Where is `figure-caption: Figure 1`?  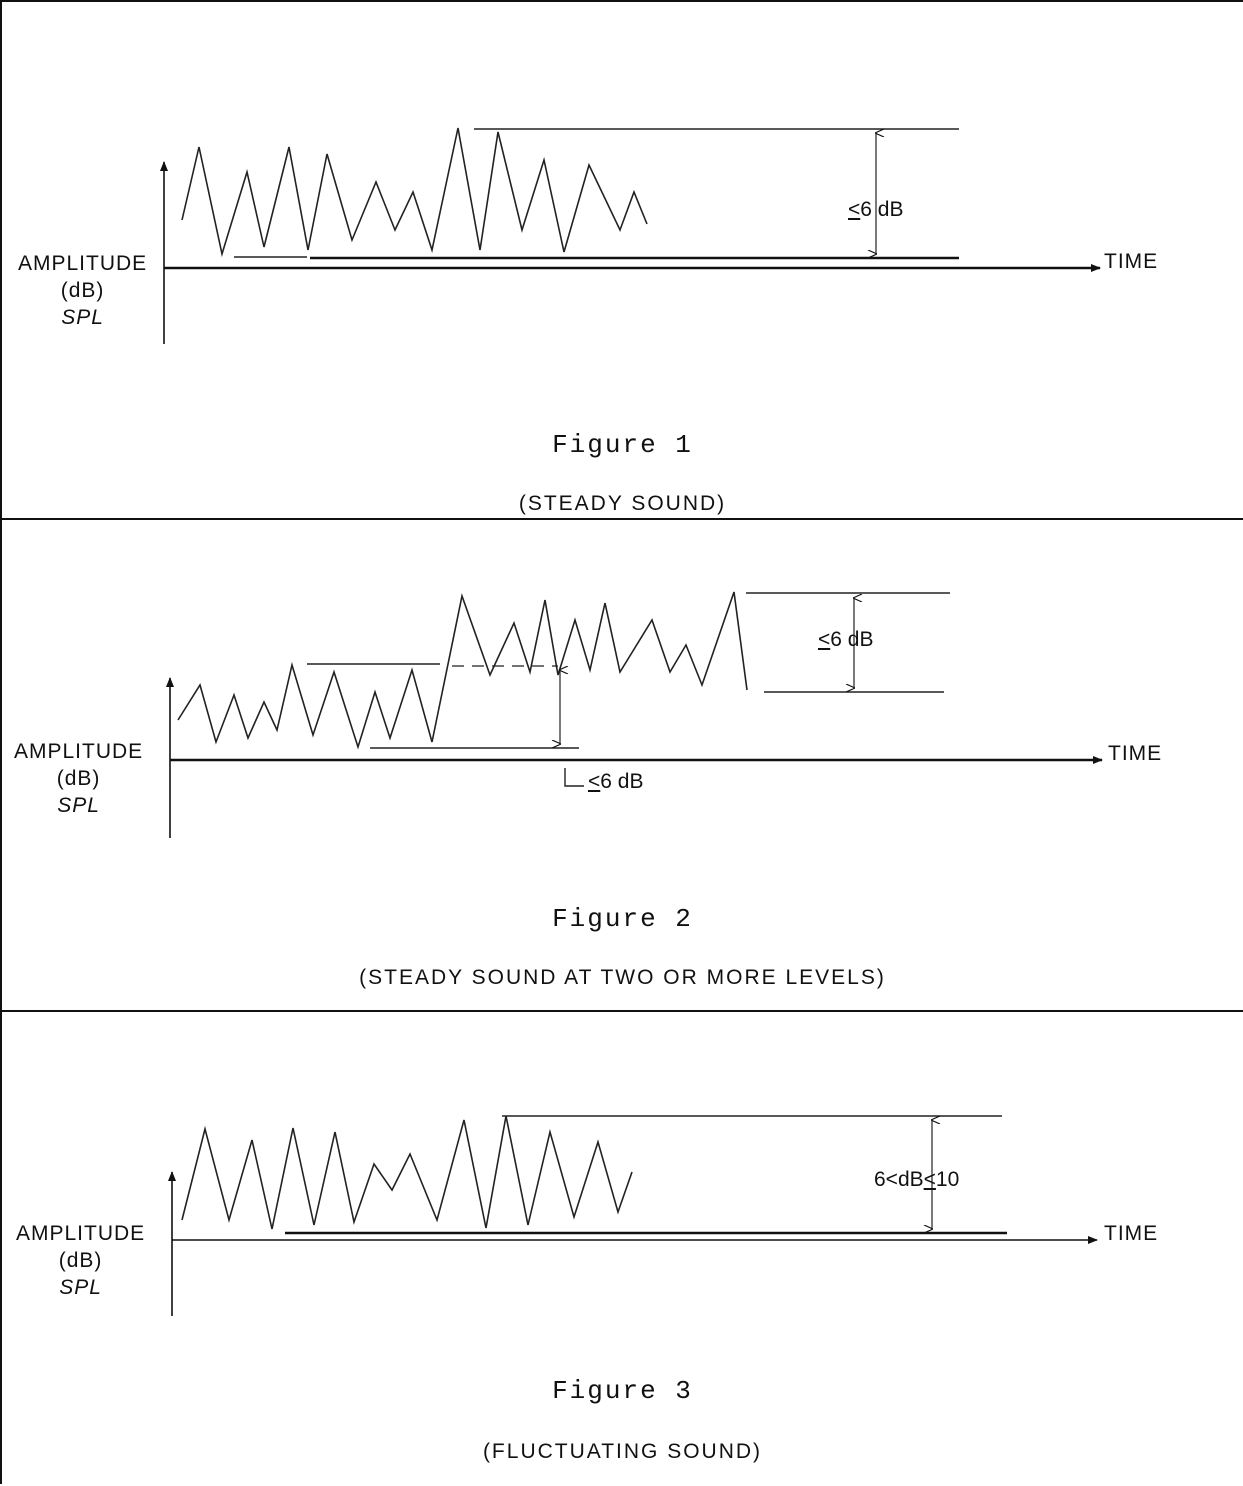
figure-caption: Figure 1 is located at coordinates (622, 445).